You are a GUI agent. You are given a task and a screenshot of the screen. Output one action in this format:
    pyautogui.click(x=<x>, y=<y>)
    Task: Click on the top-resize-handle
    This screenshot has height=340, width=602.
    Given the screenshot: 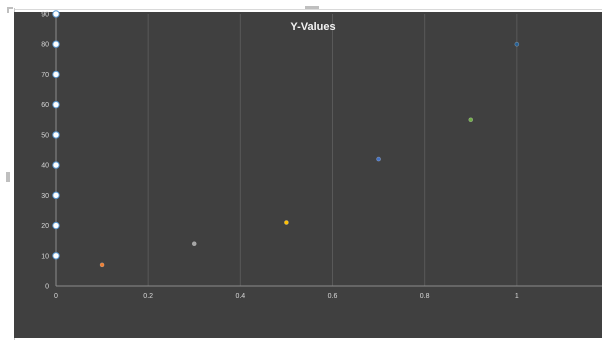 What is the action you would take?
    pyautogui.click(x=312, y=7)
    